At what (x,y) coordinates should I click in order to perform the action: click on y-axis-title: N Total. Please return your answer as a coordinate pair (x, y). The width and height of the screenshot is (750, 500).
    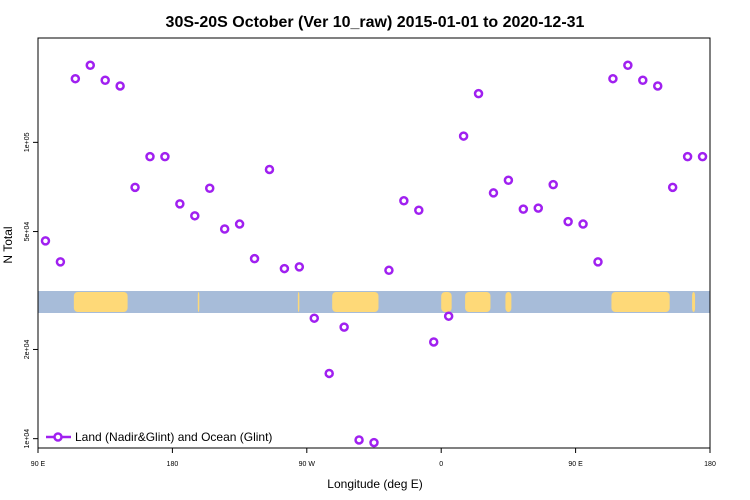
    Looking at the image, I should click on (8, 244).